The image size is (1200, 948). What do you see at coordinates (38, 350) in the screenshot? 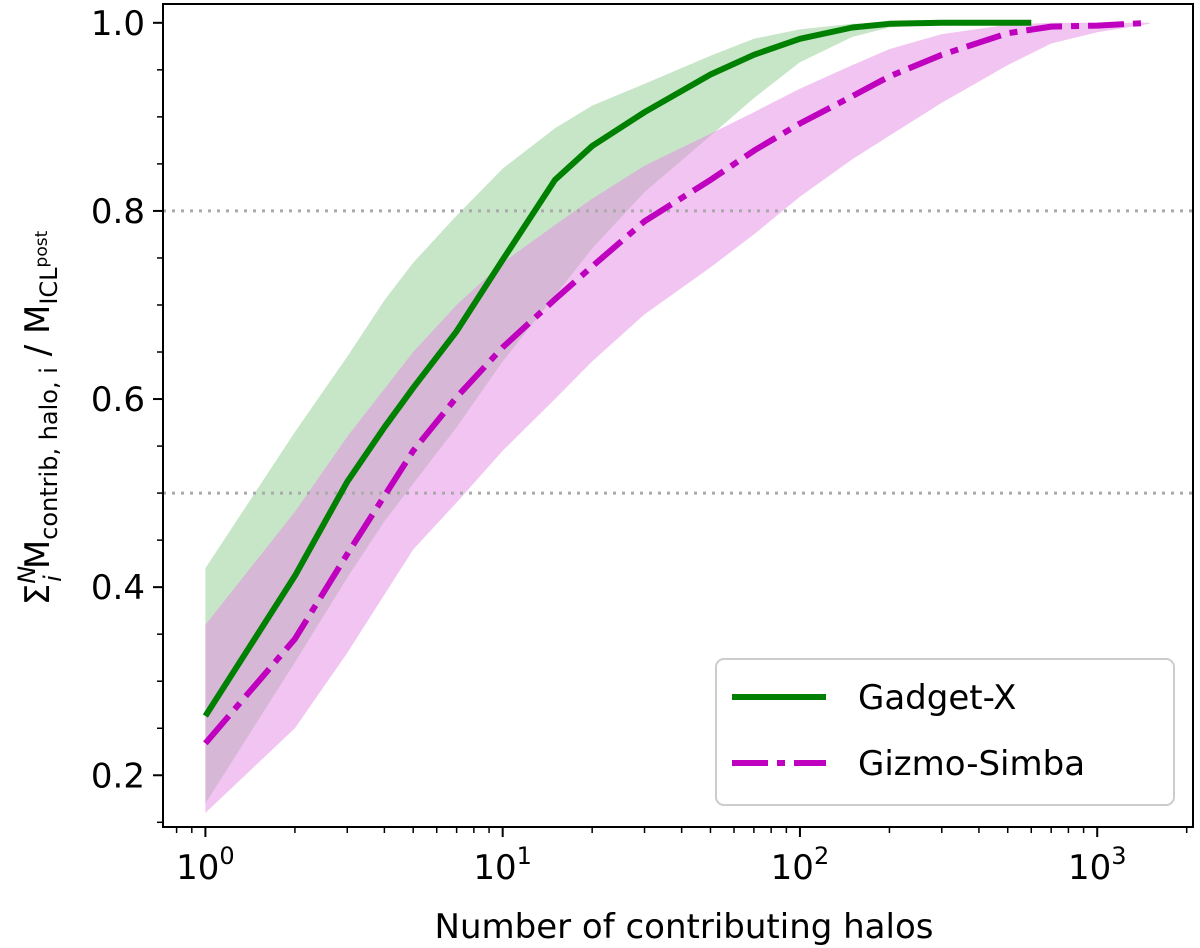
I see `ylabel-slash: /` at bounding box center [38, 350].